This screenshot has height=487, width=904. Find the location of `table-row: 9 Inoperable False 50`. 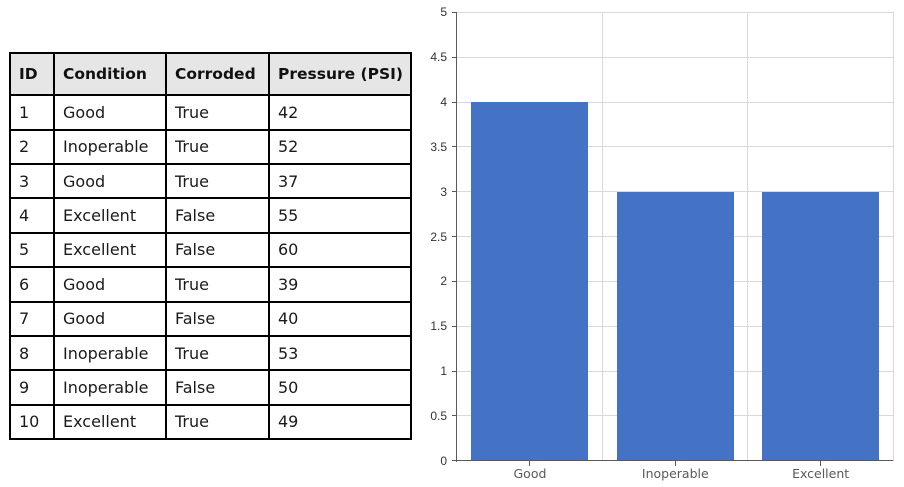

table-row: 9 Inoperable False 50 is located at coordinates (210, 387).